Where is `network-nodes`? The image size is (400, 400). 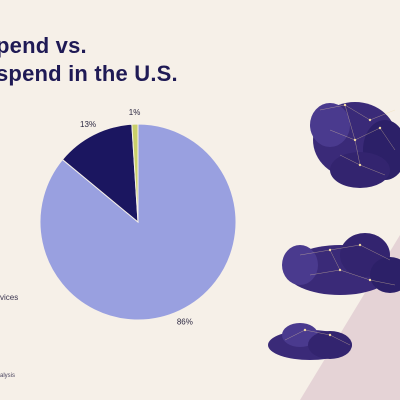 network-nodes is located at coordinates (342, 220).